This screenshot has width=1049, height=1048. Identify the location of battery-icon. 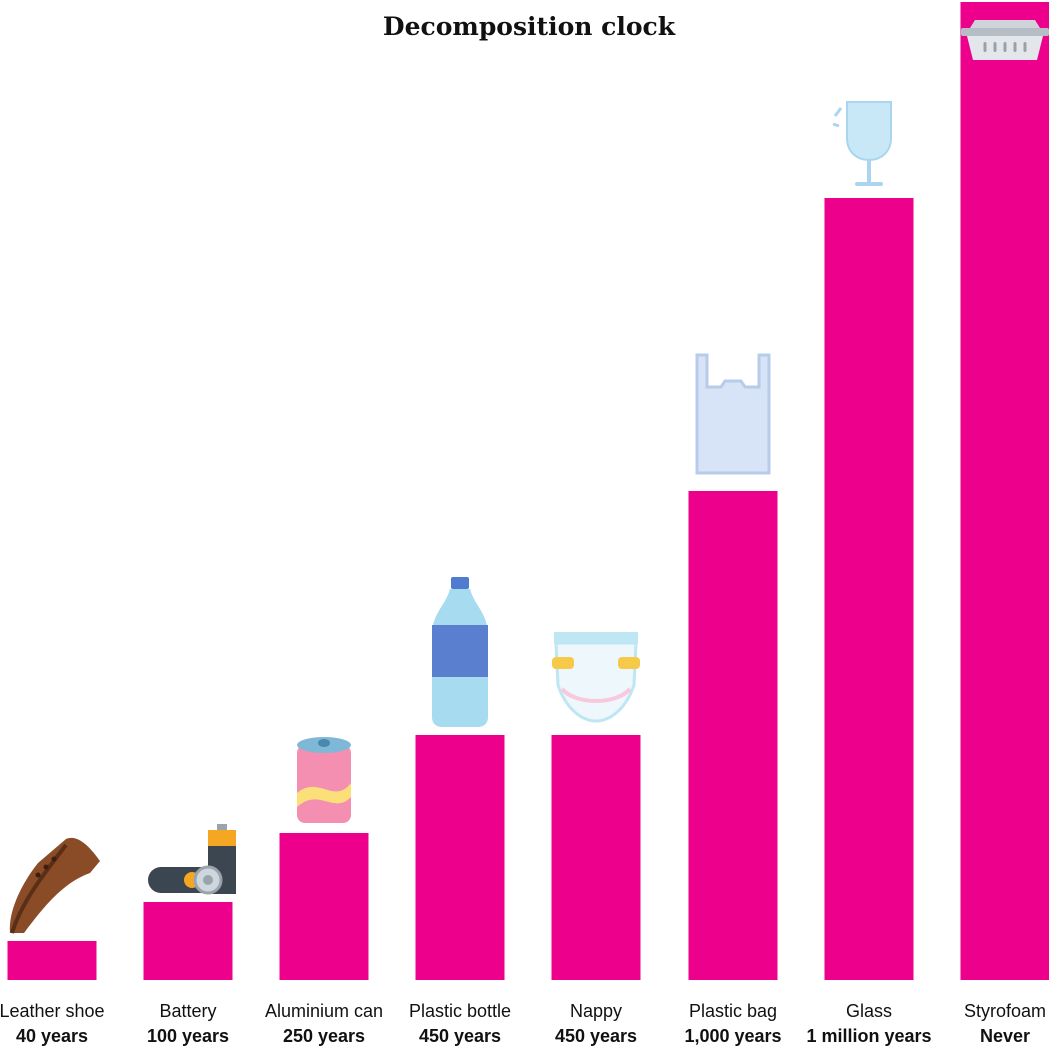
(192, 859).